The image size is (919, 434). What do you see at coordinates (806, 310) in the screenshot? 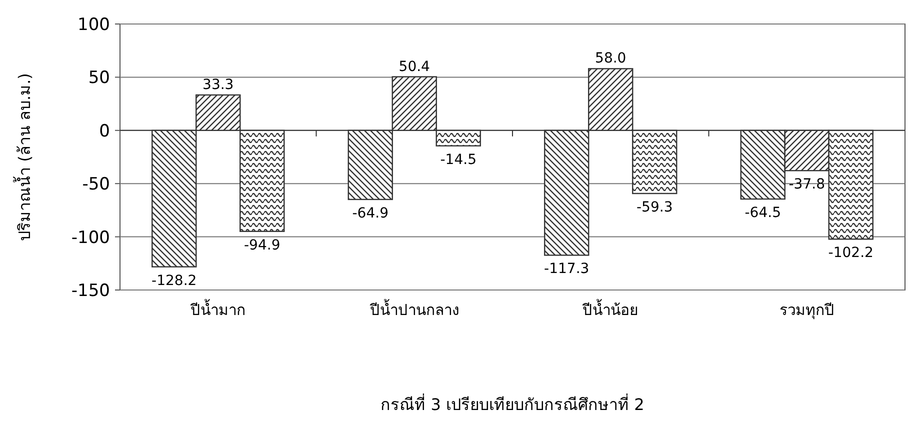
I see `x-tick-label: รวมทุกปี` at bounding box center [806, 310].